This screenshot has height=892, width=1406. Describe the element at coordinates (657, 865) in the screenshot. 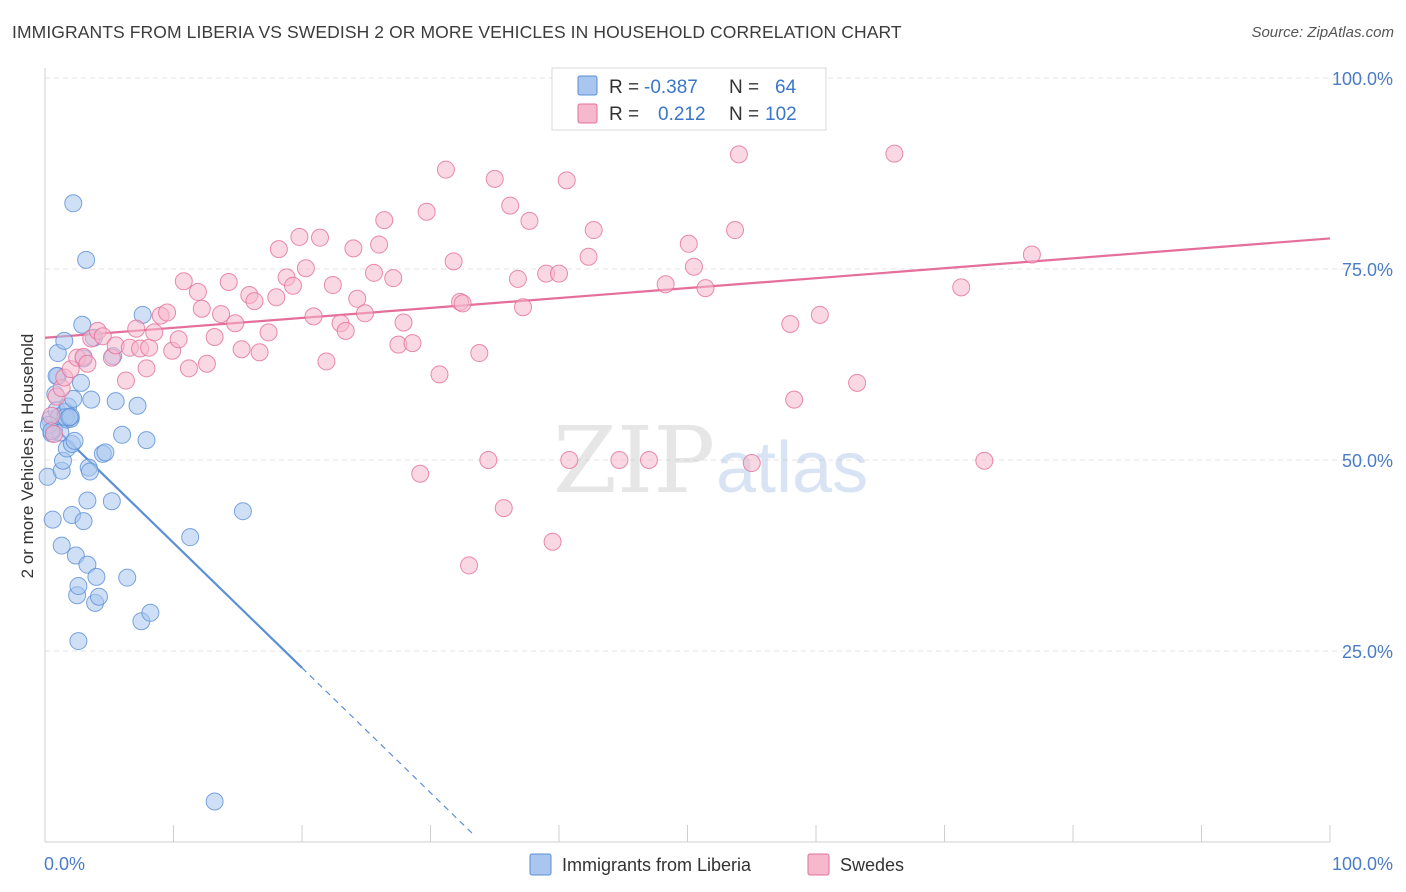

I see `bottom-legend-liberia: Immigrants from Liberia` at that location.